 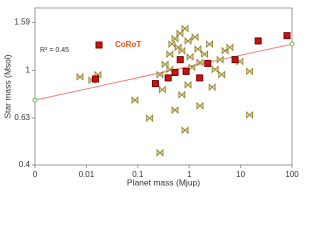 I want to click on x-tick-label: 1, so click(x=189, y=174).